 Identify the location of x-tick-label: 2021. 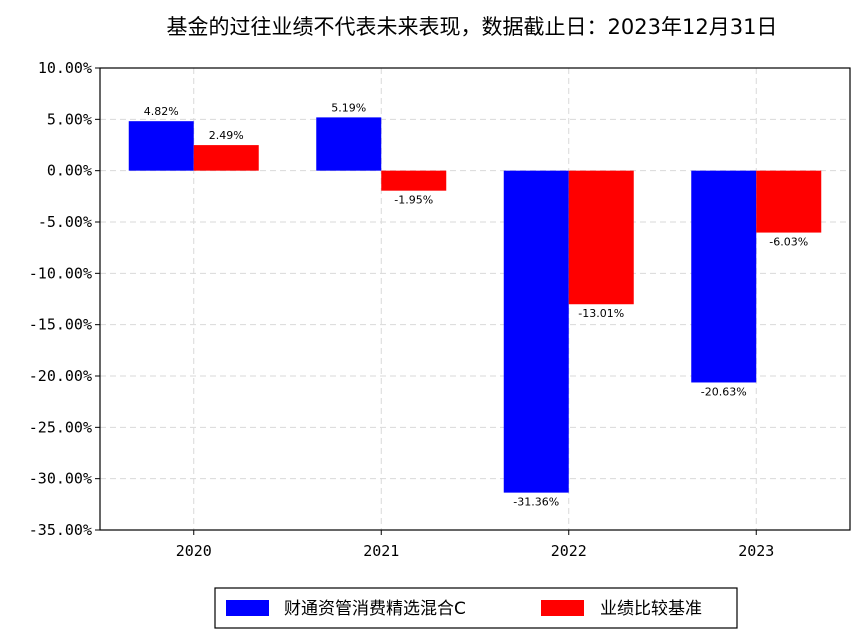
(381, 551).